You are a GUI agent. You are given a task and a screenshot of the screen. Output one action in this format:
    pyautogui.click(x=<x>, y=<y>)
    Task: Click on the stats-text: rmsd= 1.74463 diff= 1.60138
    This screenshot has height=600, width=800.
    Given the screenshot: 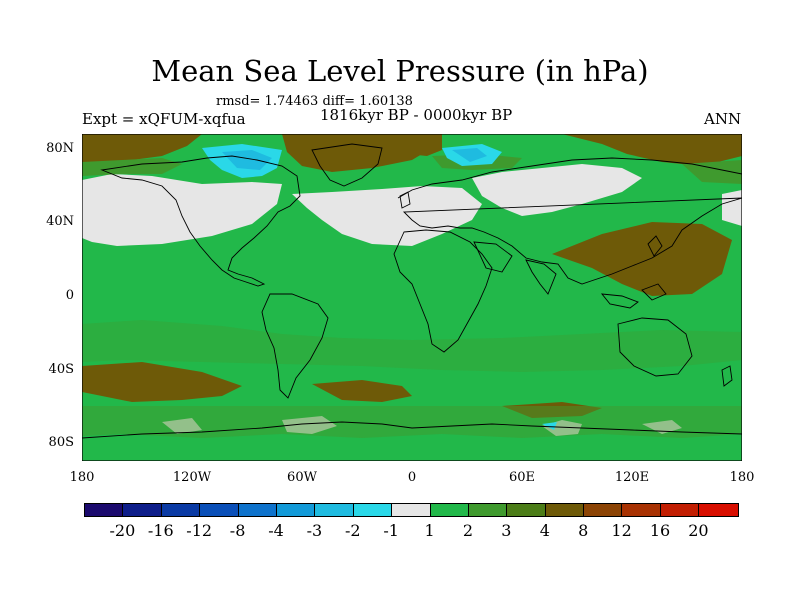 What is the action you would take?
    pyautogui.click(x=314, y=101)
    